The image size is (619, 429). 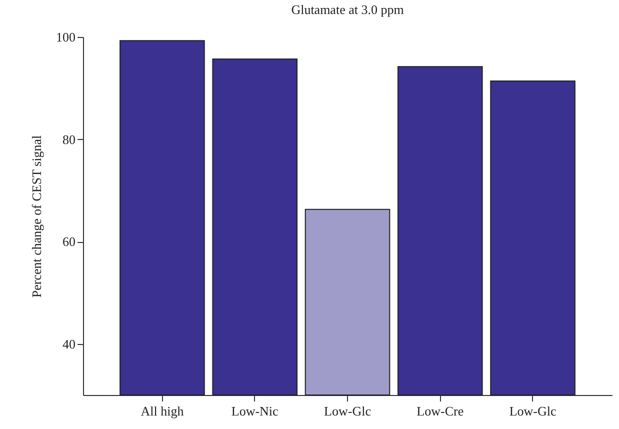 What do you see at coordinates (255, 411) in the screenshot?
I see `x-tick-label: Low-Nic` at bounding box center [255, 411].